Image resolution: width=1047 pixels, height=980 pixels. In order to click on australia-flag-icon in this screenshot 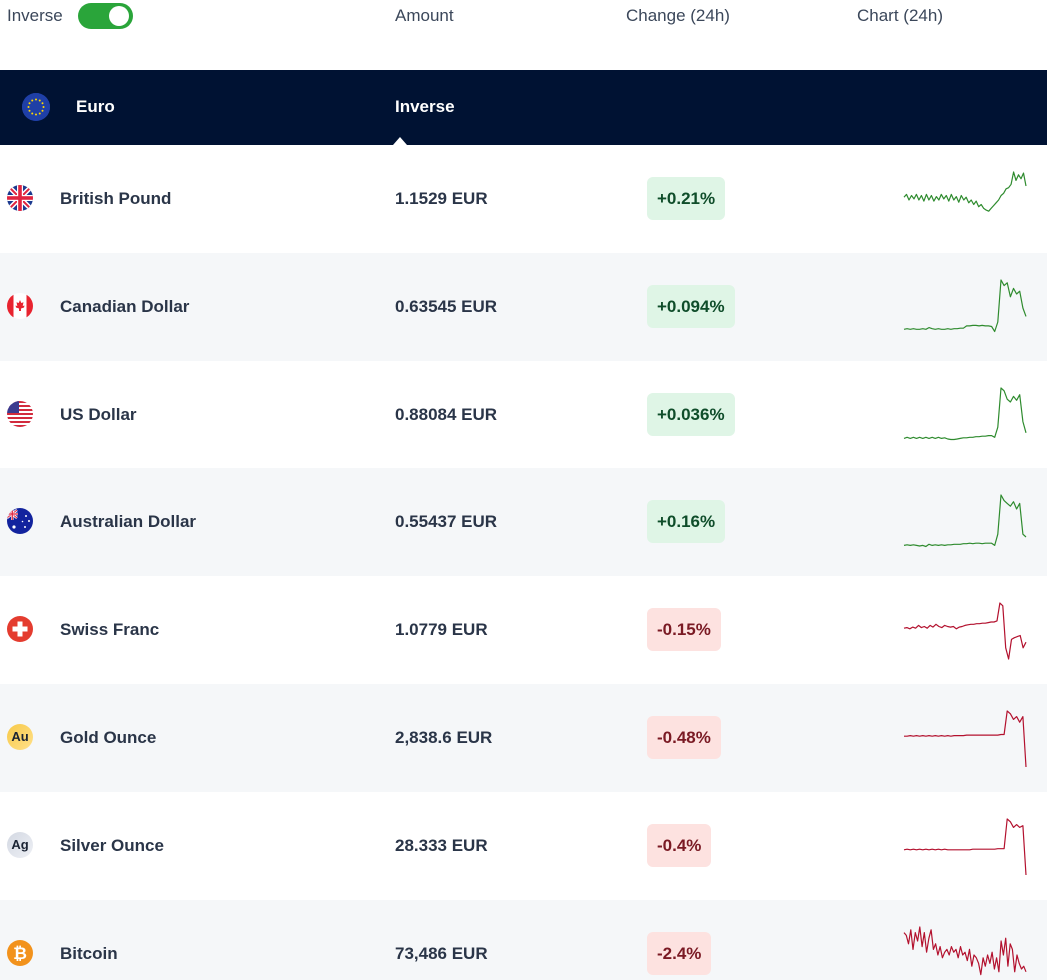, I will do `click(20, 521)`.